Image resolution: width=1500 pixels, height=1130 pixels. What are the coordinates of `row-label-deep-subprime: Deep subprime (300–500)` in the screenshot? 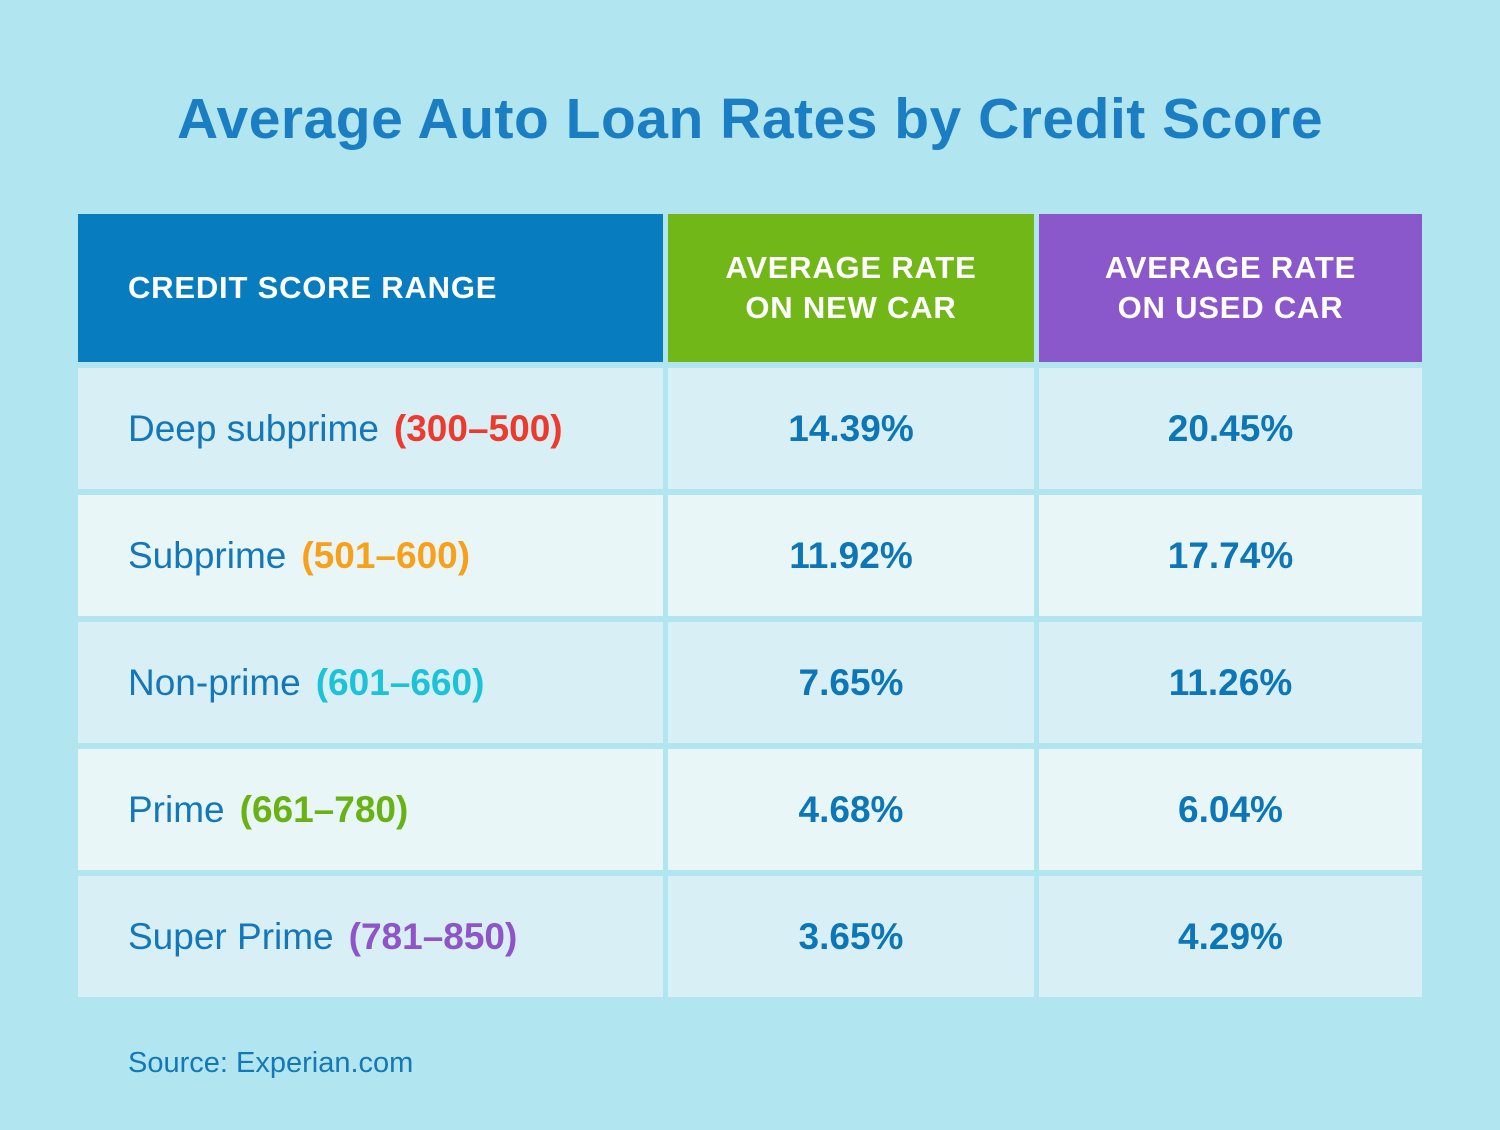 It's located at (370, 428).